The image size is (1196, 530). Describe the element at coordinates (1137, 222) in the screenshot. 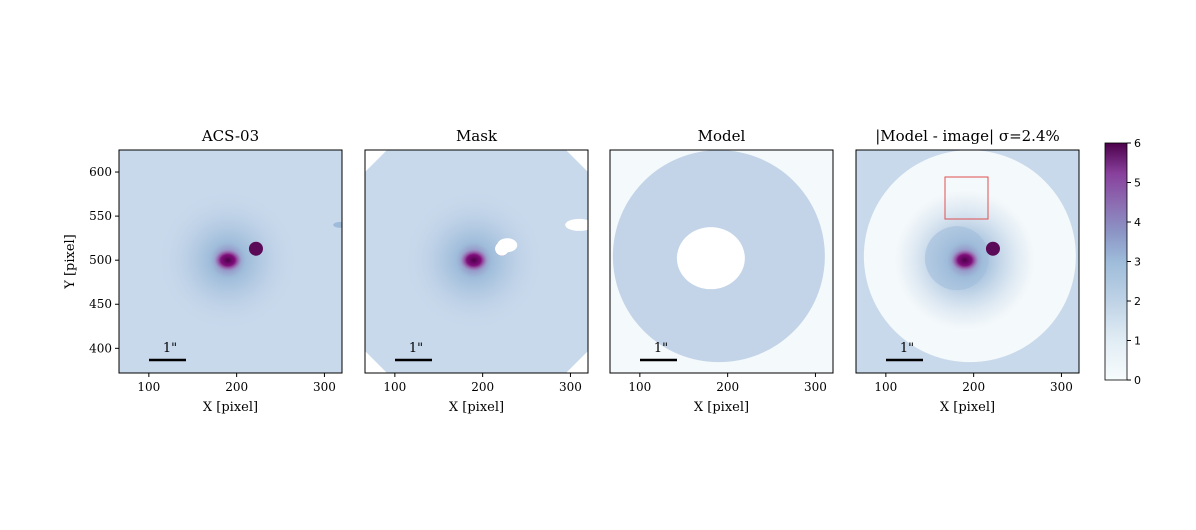

I see `colorbar-tick-label: 4` at that location.